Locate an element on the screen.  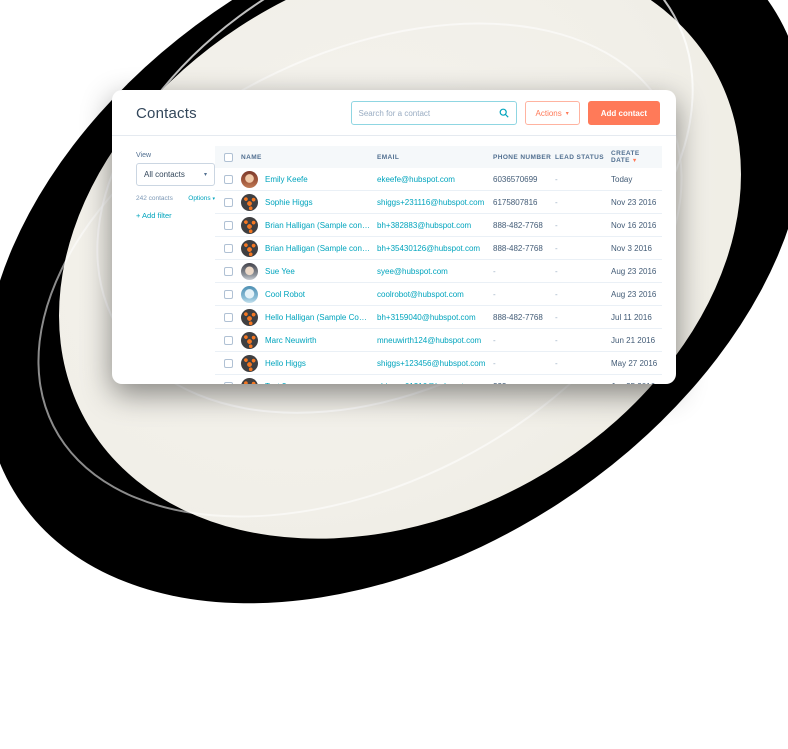
contact-create-date: Aug 23 2016 is located at coordinates (634, 271).